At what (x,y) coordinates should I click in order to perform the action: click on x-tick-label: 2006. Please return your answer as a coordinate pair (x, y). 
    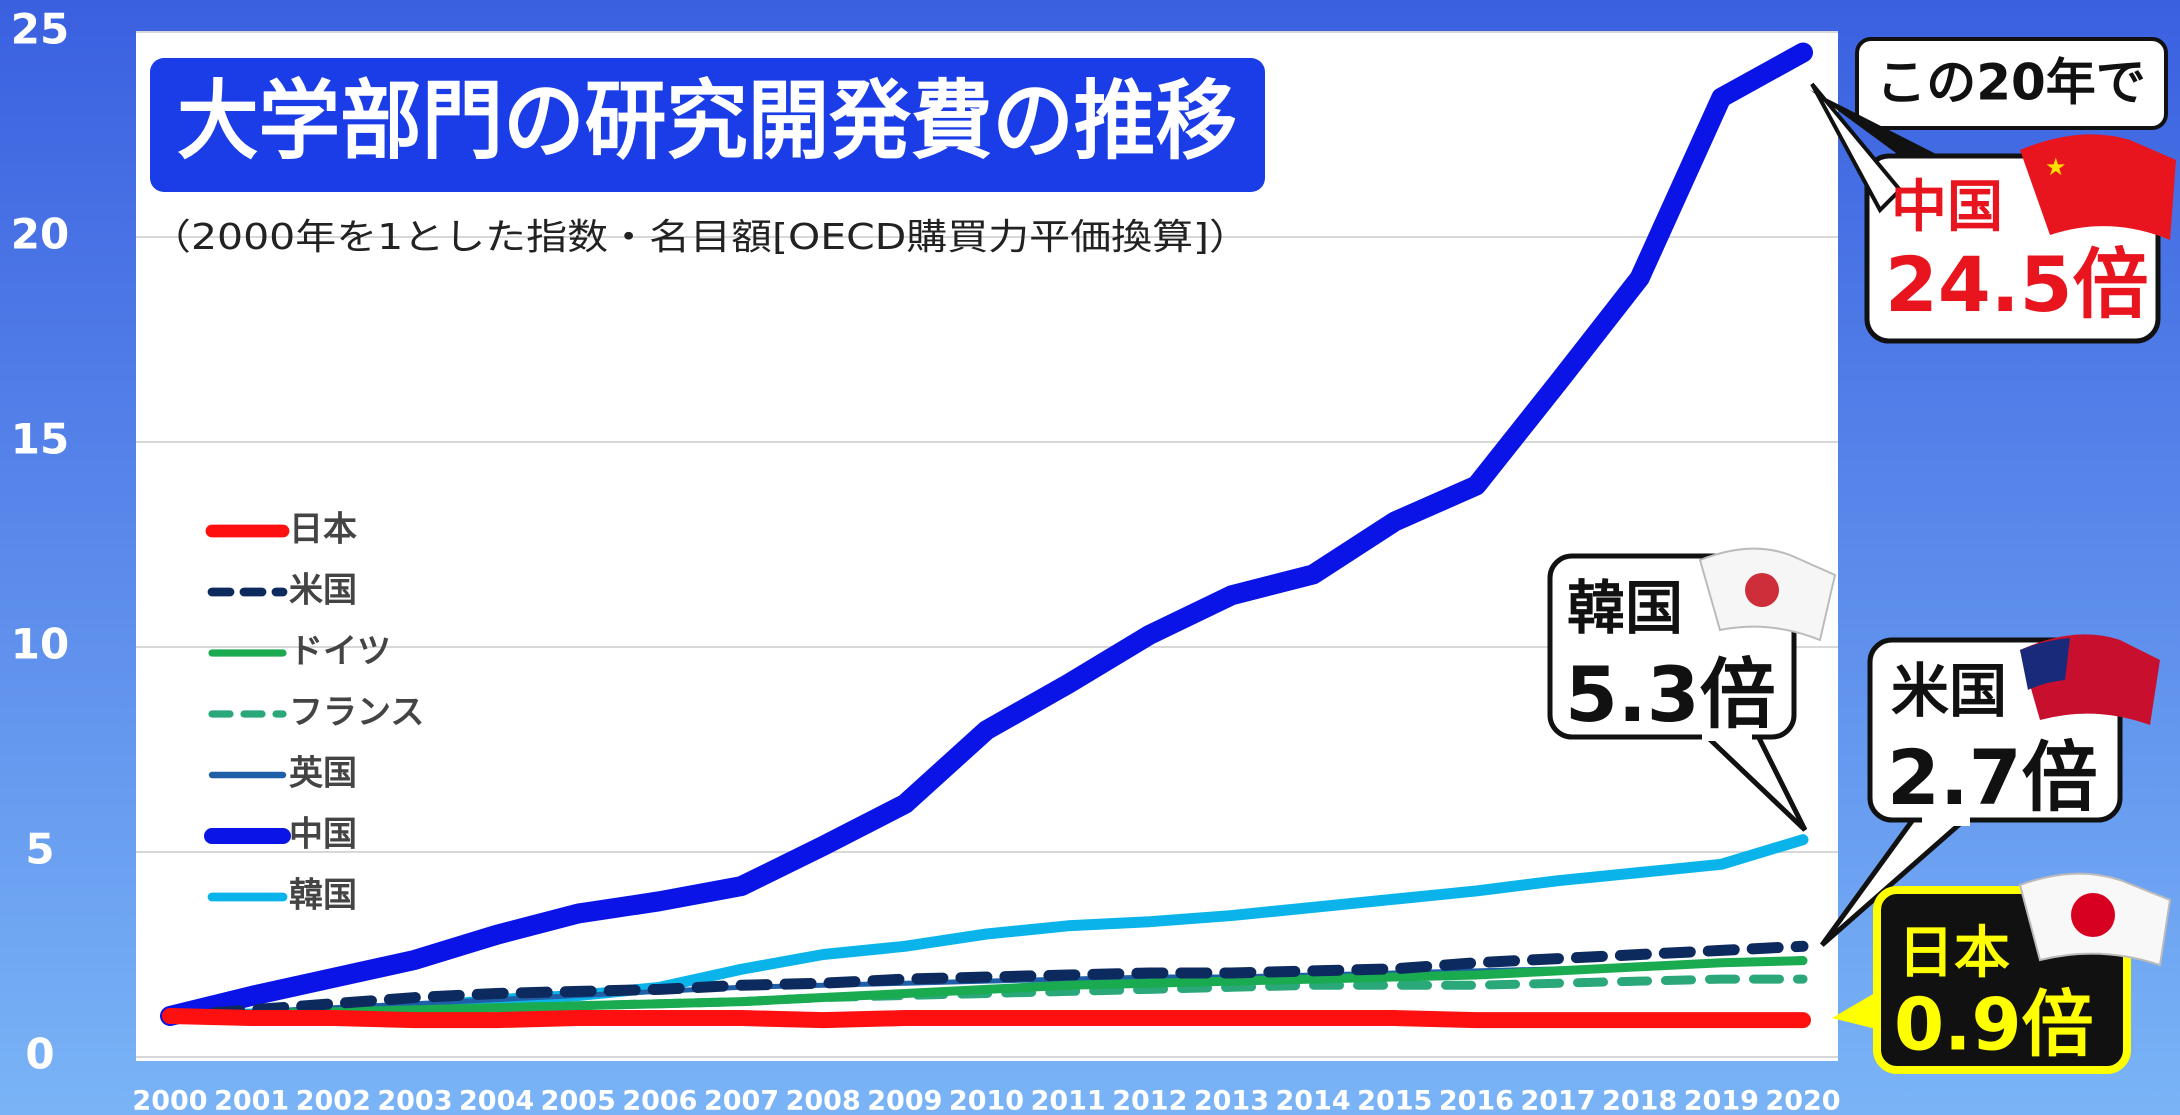
    Looking at the image, I should click on (659, 1100).